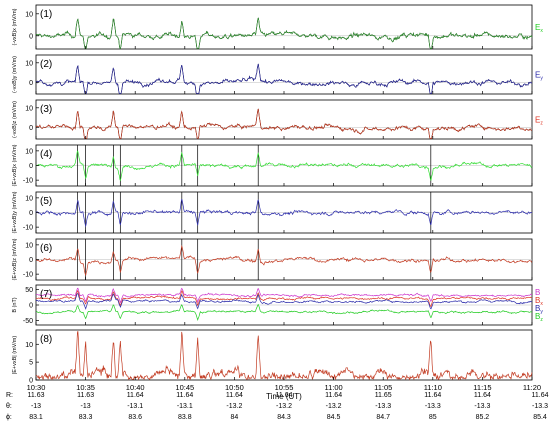  Describe the element at coordinates (15, 212) in the screenshot. I see `y-axis-label: (E+vxB)y (mV/m)` at that location.